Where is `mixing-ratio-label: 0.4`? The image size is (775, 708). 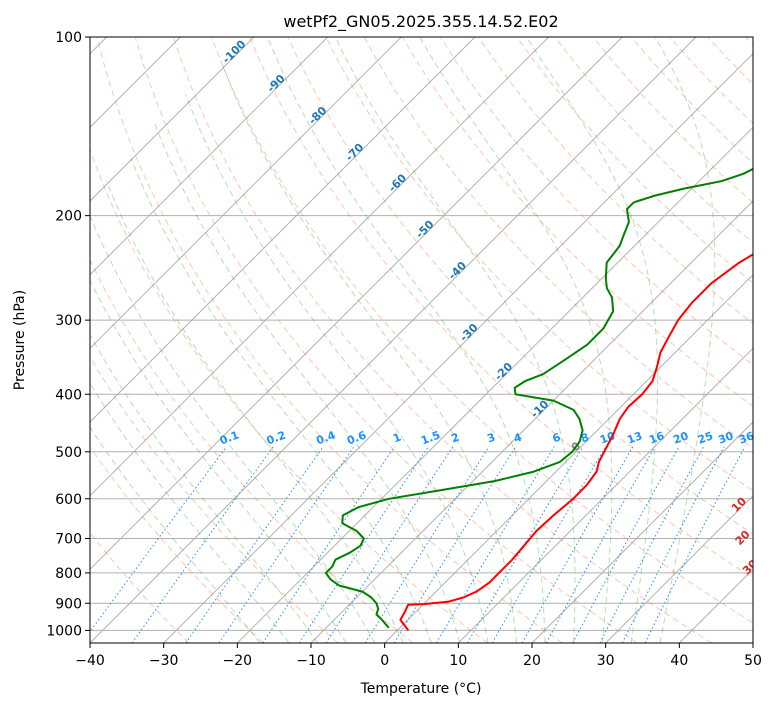 mixing-ratio-label: 0.4 is located at coordinates (325, 437).